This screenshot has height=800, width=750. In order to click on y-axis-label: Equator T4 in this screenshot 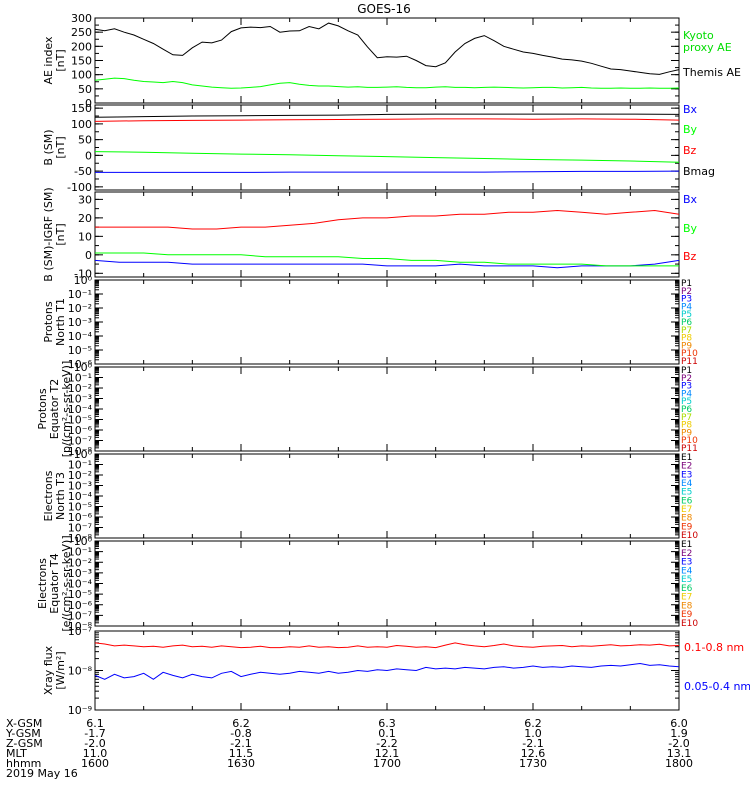, I will do `click(54, 583)`.